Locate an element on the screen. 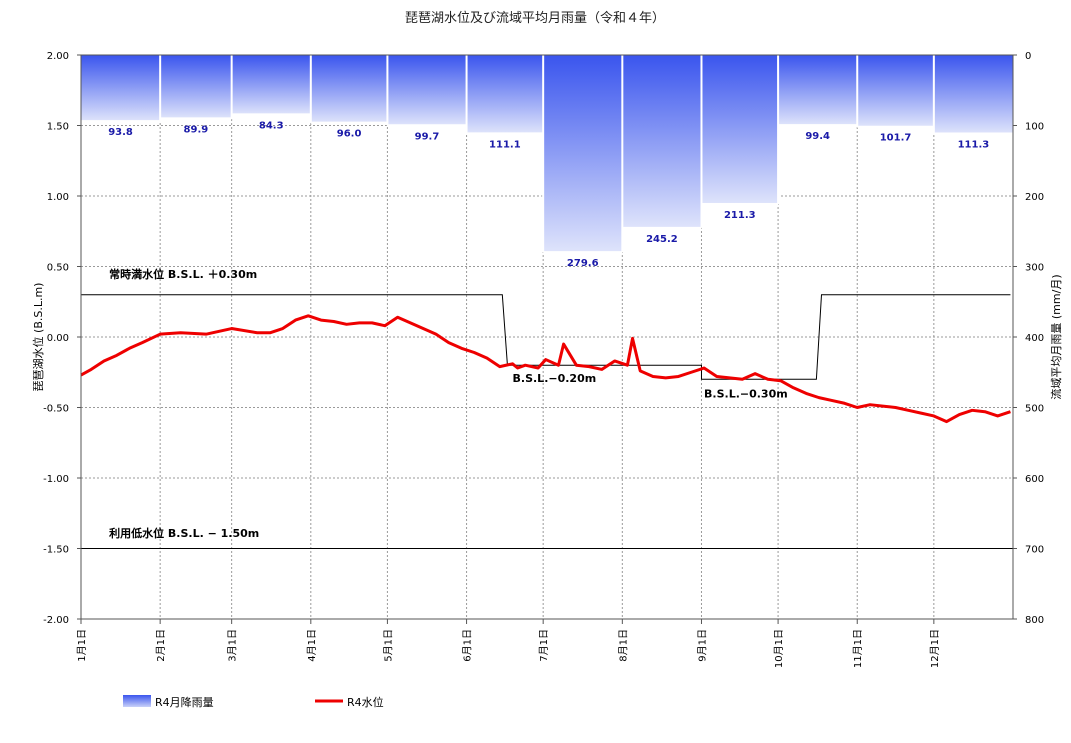  x-tick-label: 3月1日 is located at coordinates (233, 645).